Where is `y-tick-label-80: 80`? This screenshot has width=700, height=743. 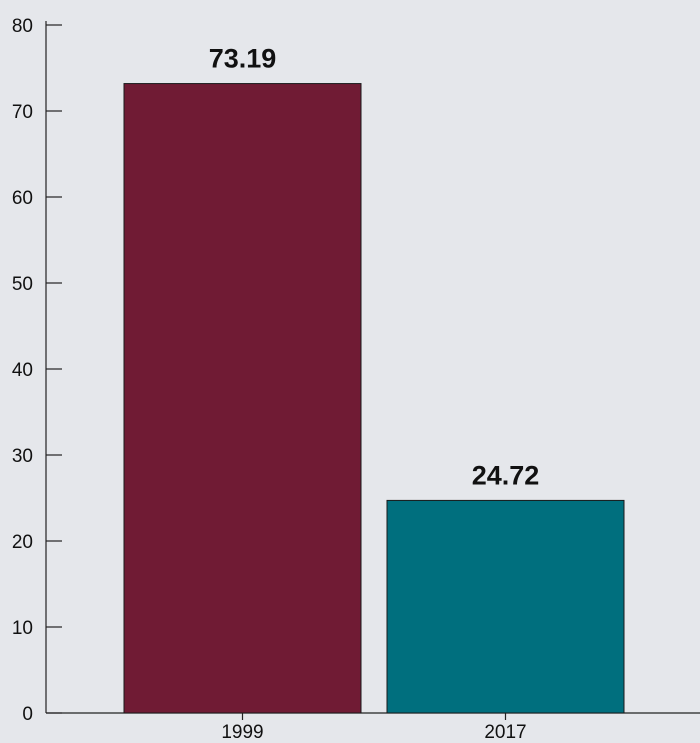 y-tick-label-80: 80 is located at coordinates (22, 26).